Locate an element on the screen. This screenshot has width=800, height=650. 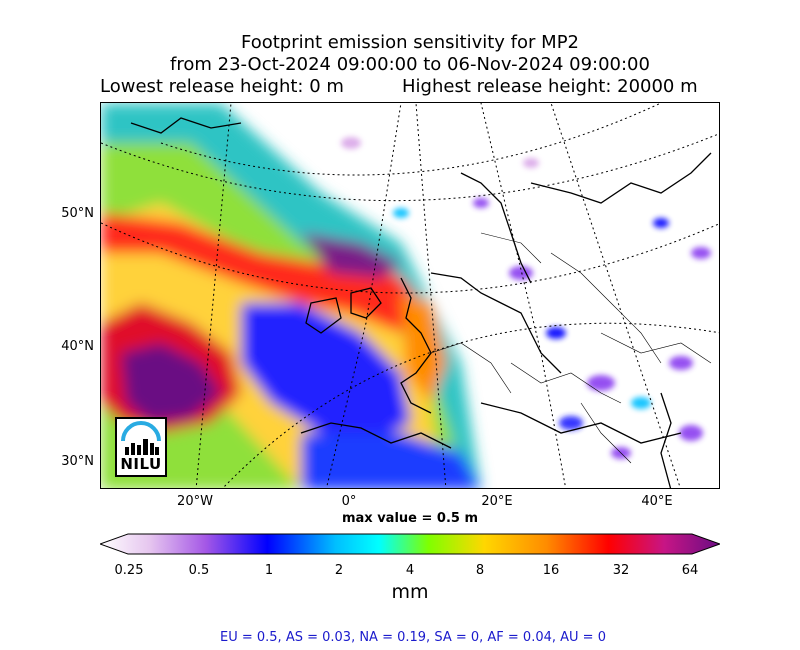
lon-label-0: 0° is located at coordinates (349, 501).